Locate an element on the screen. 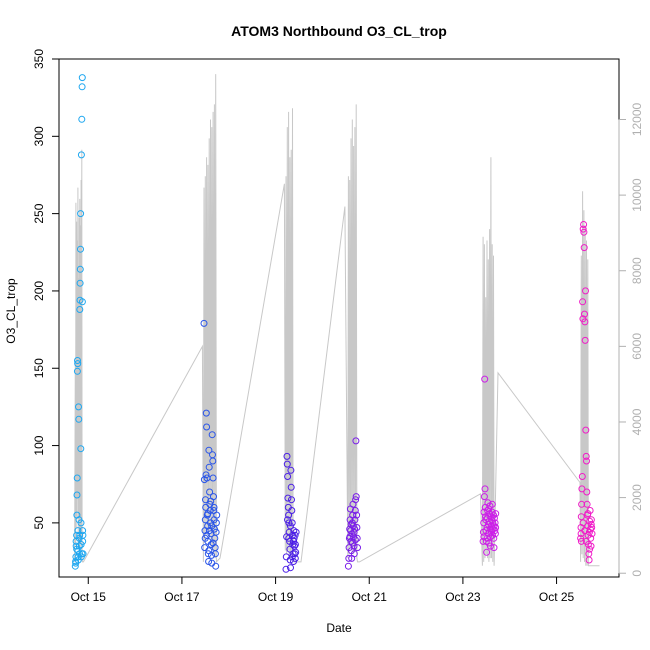 The width and height of the screenshot is (650, 650). y-tick-label: 100 is located at coordinates (39, 445).